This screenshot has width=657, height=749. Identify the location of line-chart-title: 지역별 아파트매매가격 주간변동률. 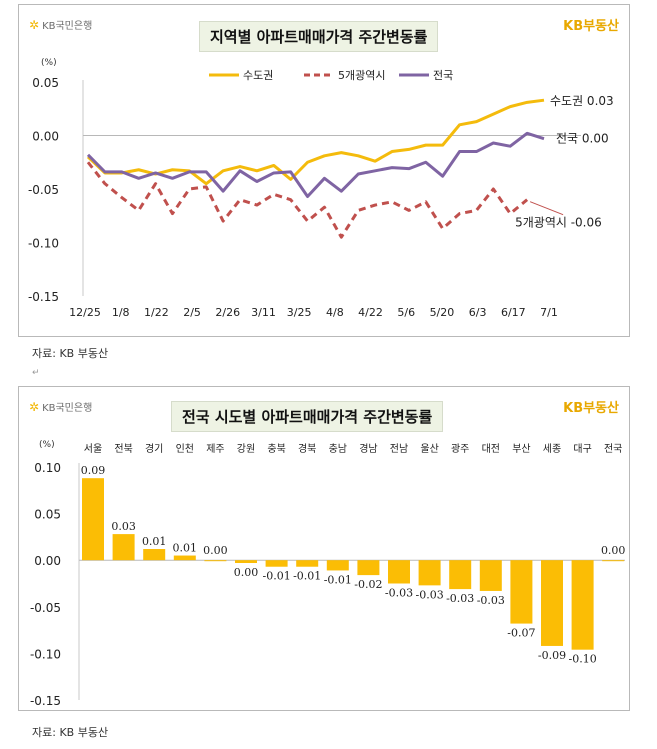
(319, 36).